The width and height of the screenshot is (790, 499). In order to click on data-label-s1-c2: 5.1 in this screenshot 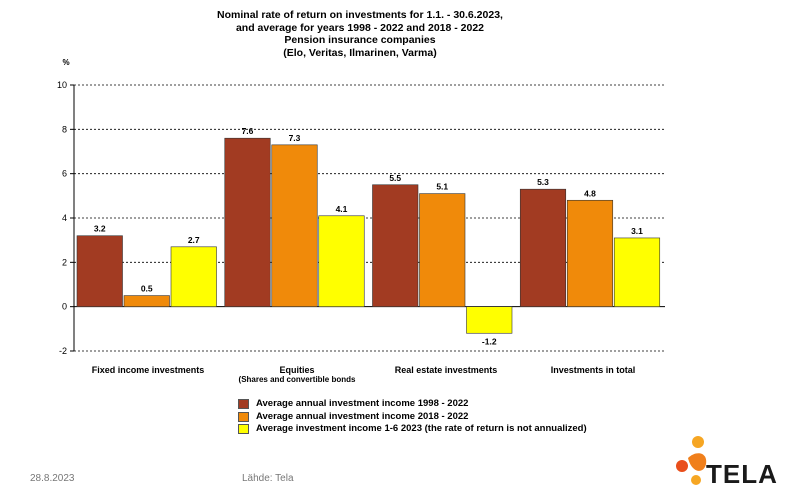, I will do `click(442, 187)`.